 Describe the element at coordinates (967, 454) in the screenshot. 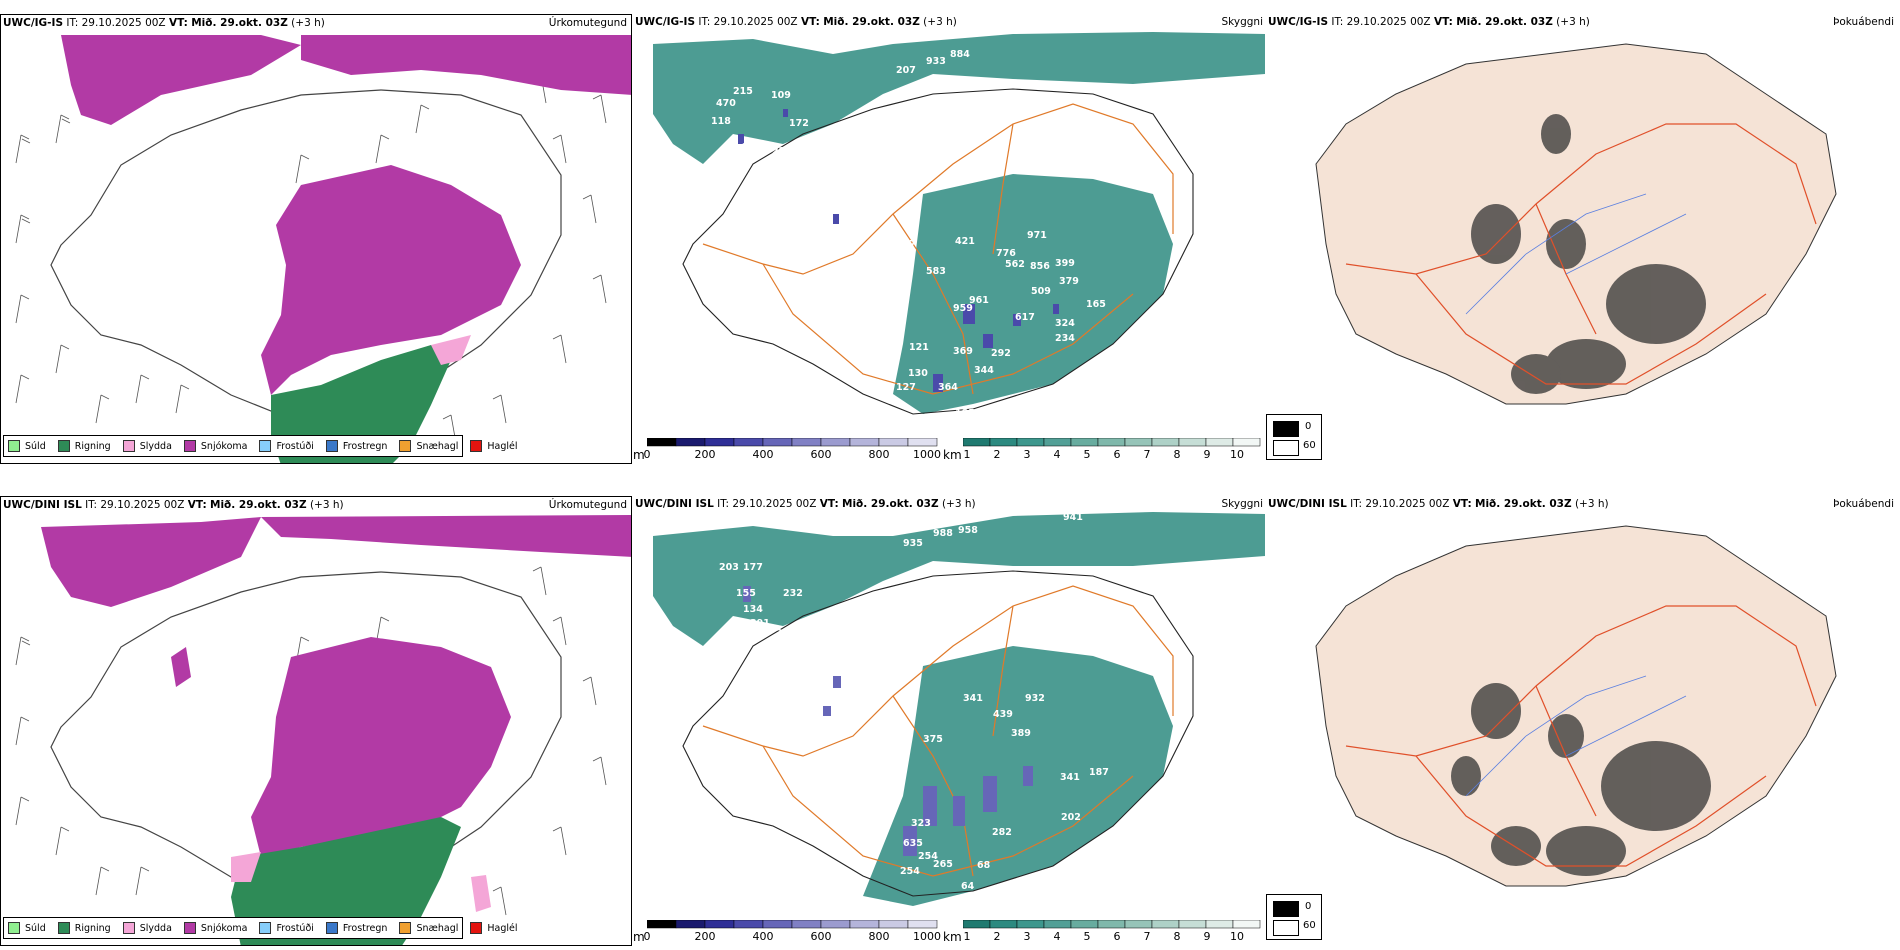

I see `tick-label: 1` at that location.